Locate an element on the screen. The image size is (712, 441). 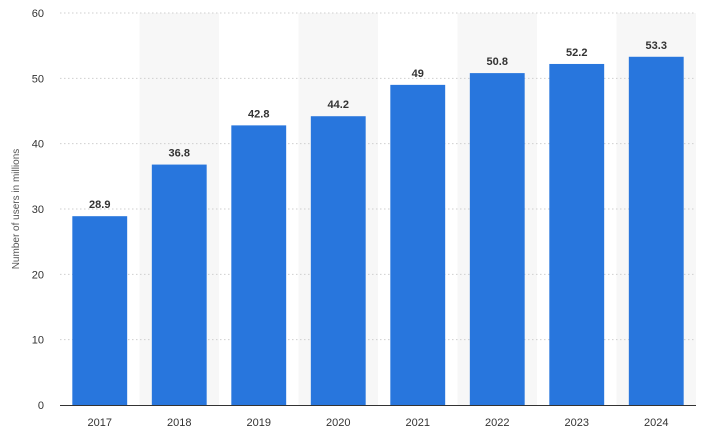
y-tick-label: 20 is located at coordinates (38, 275).